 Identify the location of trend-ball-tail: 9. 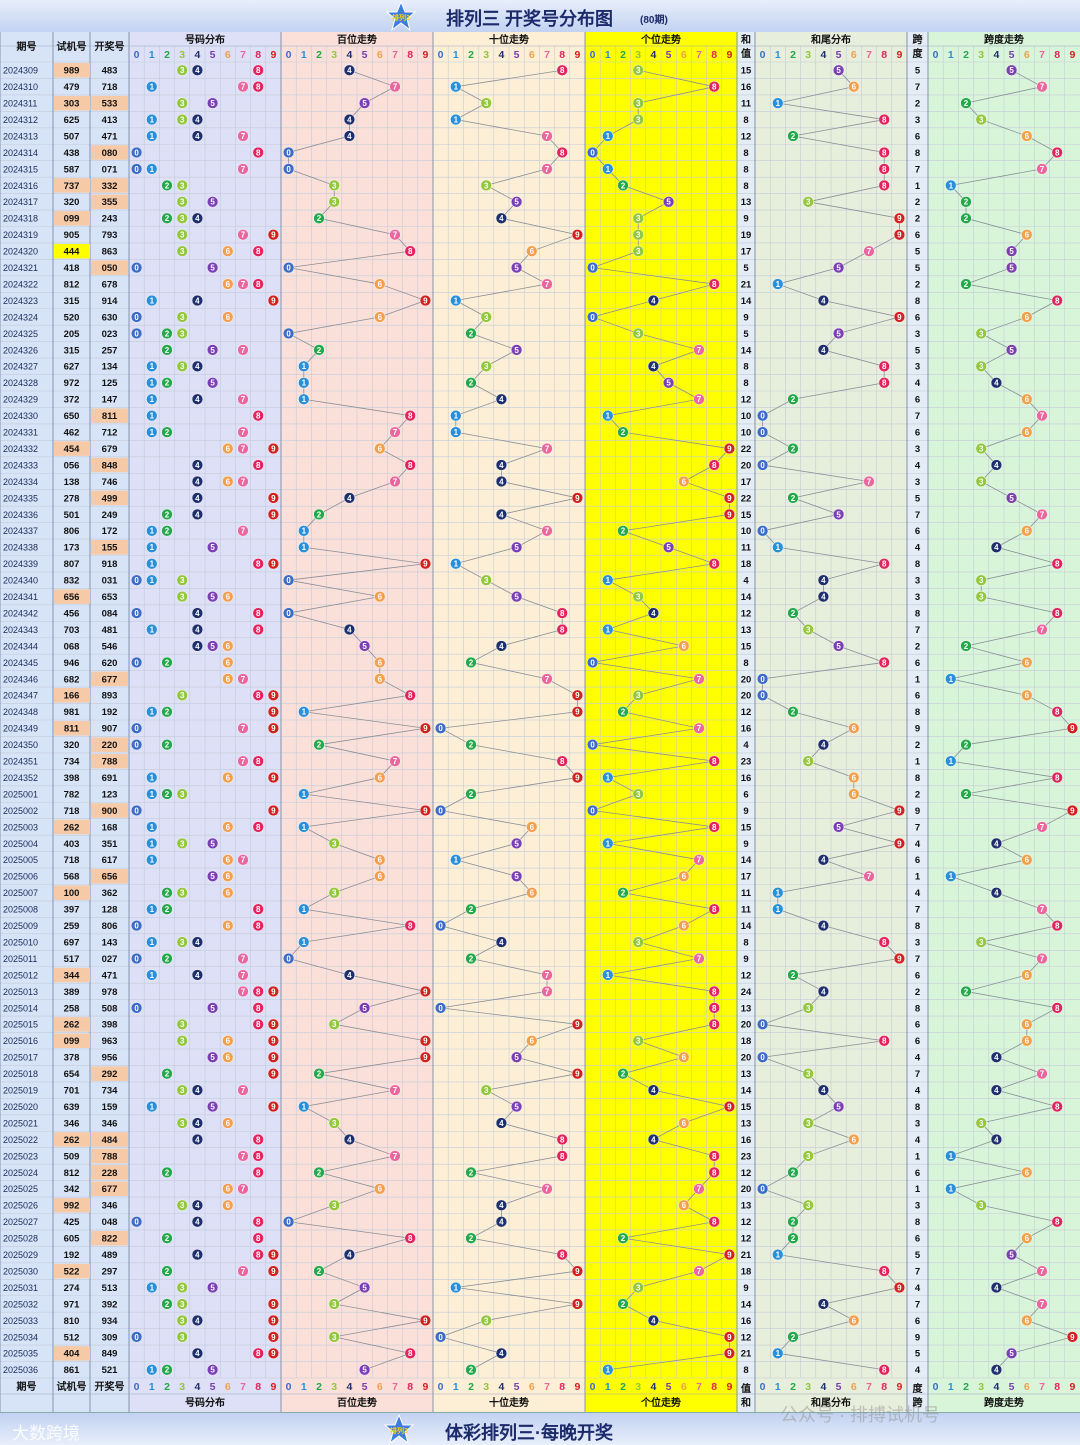
(899, 1287).